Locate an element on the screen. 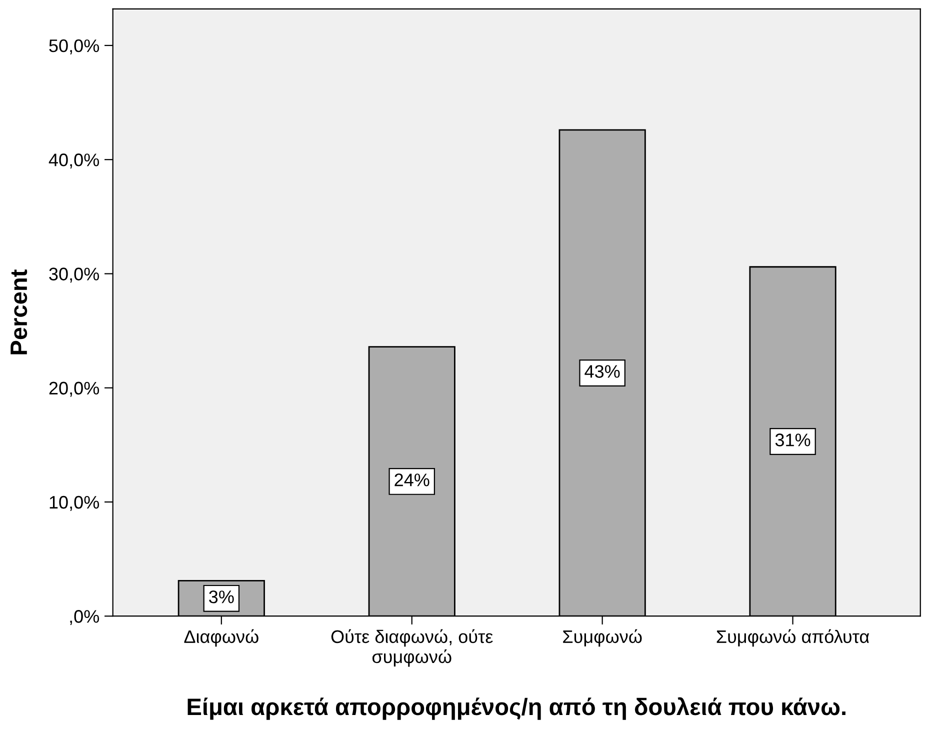  data-label: 24% is located at coordinates (412, 480).